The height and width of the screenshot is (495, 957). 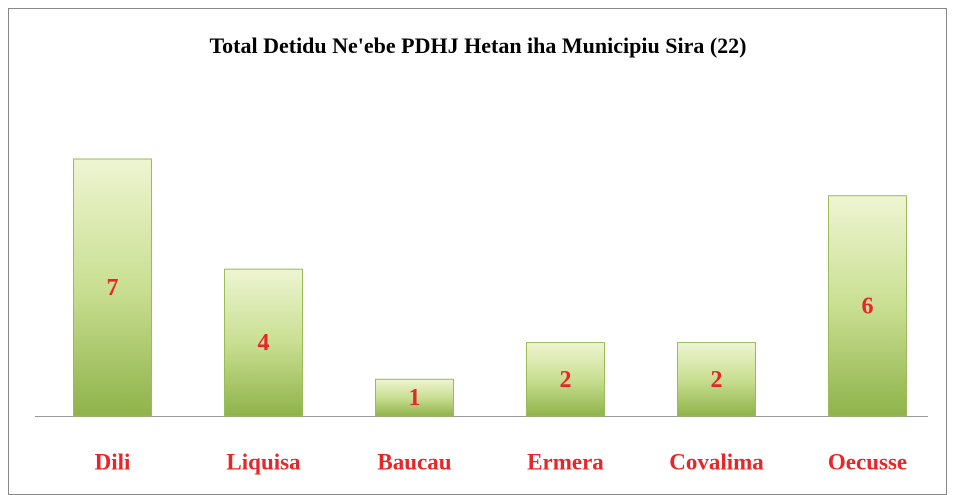 What do you see at coordinates (867, 461) in the screenshot?
I see `x-tick-label: Oecusse` at bounding box center [867, 461].